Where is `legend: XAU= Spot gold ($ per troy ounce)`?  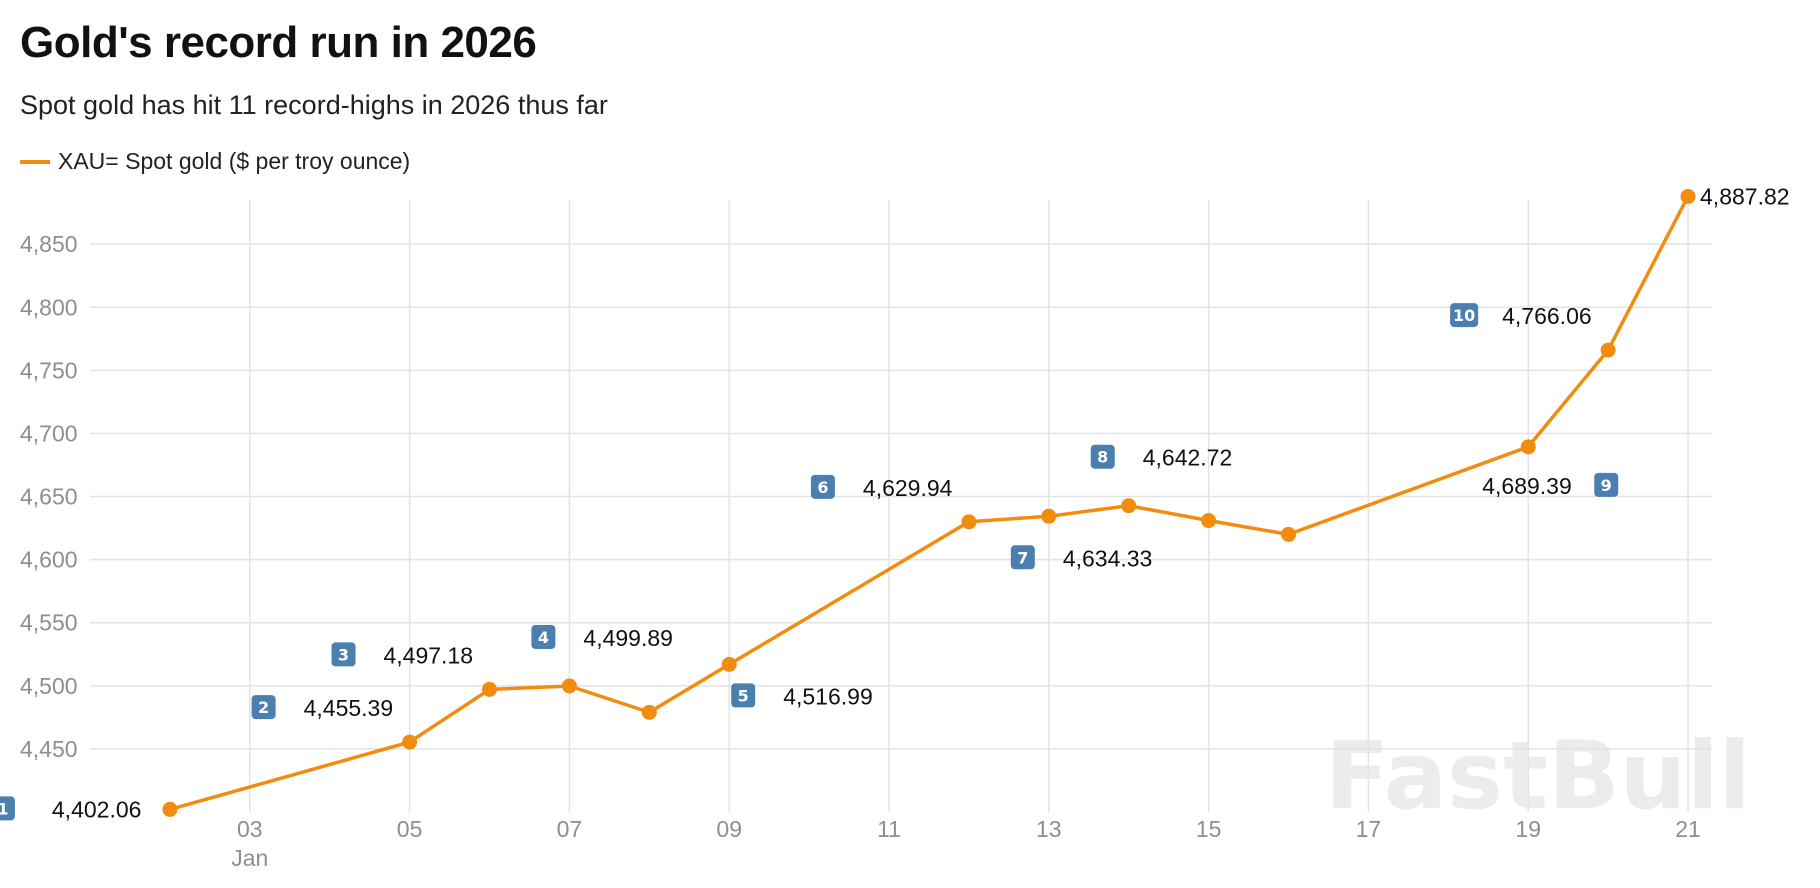
legend: XAU= Spot gold ($ per troy ounce) is located at coordinates (215, 161).